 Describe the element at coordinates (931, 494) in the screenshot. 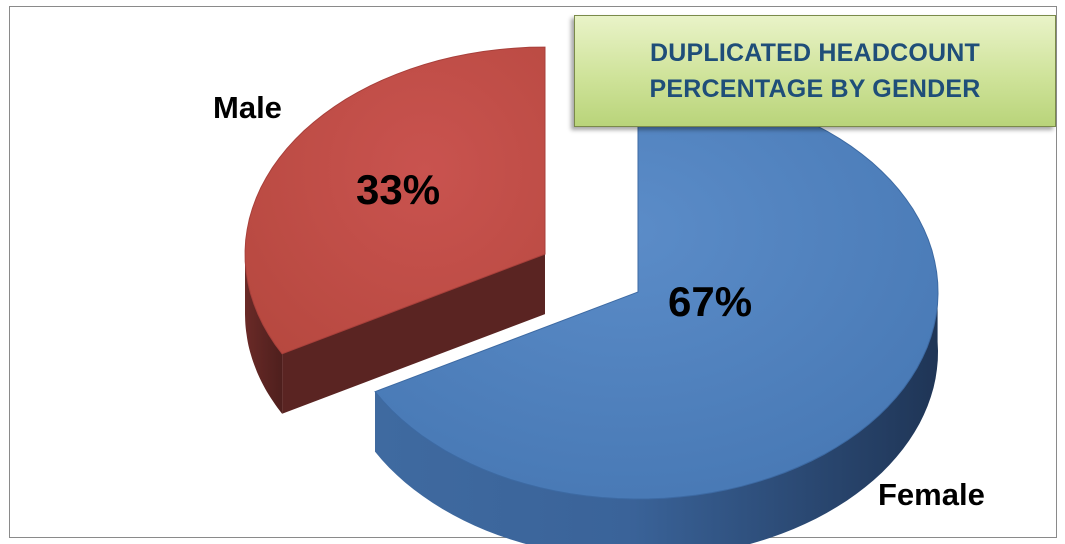

I see `category-label-female: Female` at that location.